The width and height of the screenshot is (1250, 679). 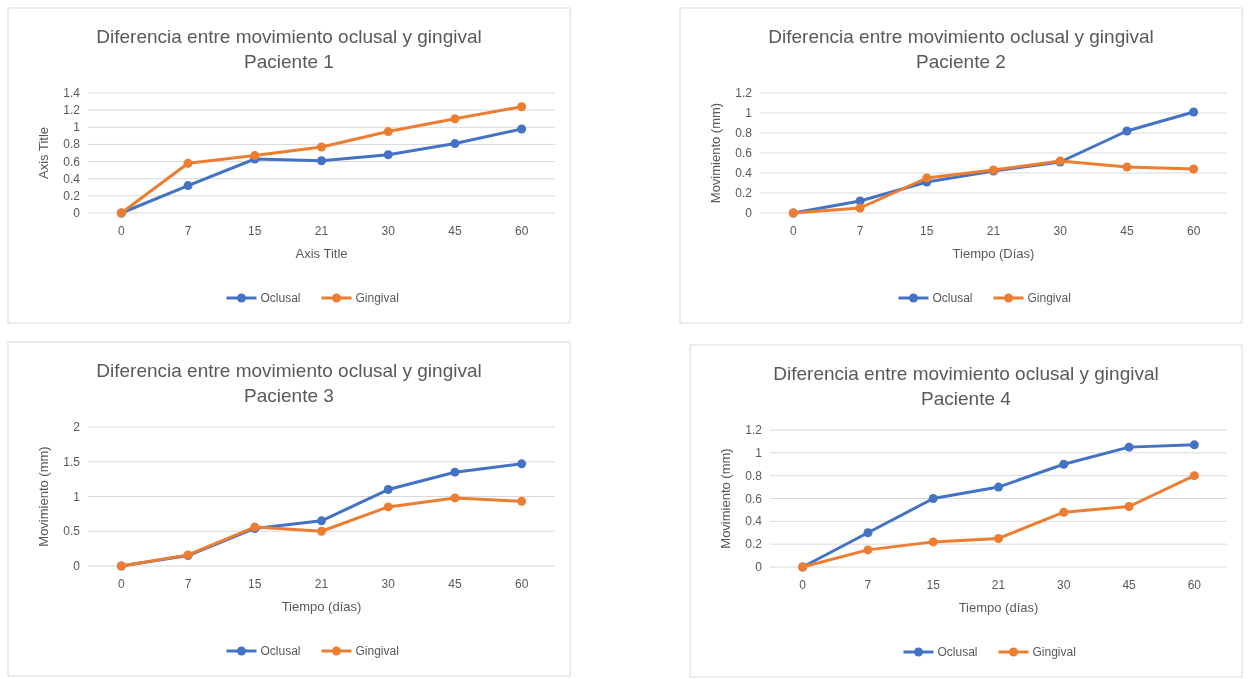 I want to click on y-tick-label: 1.5, so click(x=72, y=461).